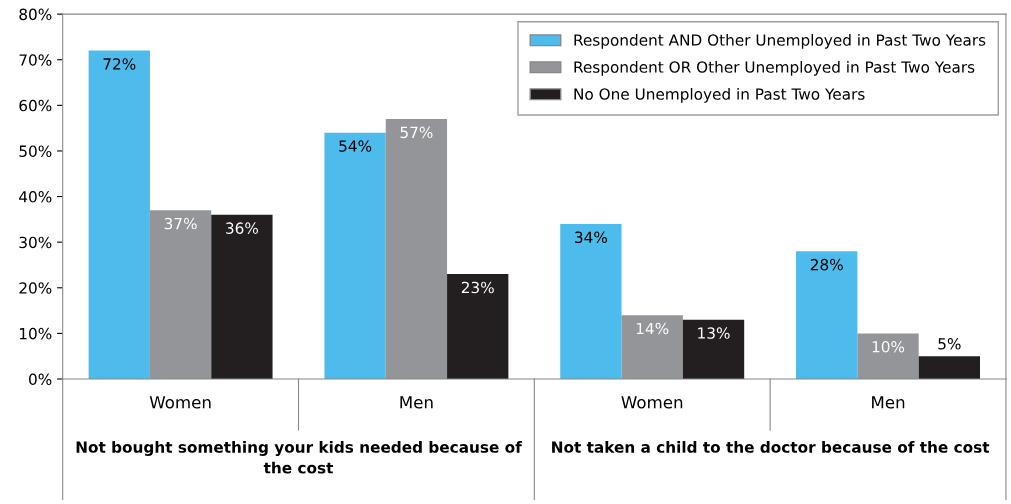 This screenshot has width=1011, height=504. What do you see at coordinates (949, 344) in the screenshot?
I see `text: 5%` at bounding box center [949, 344].